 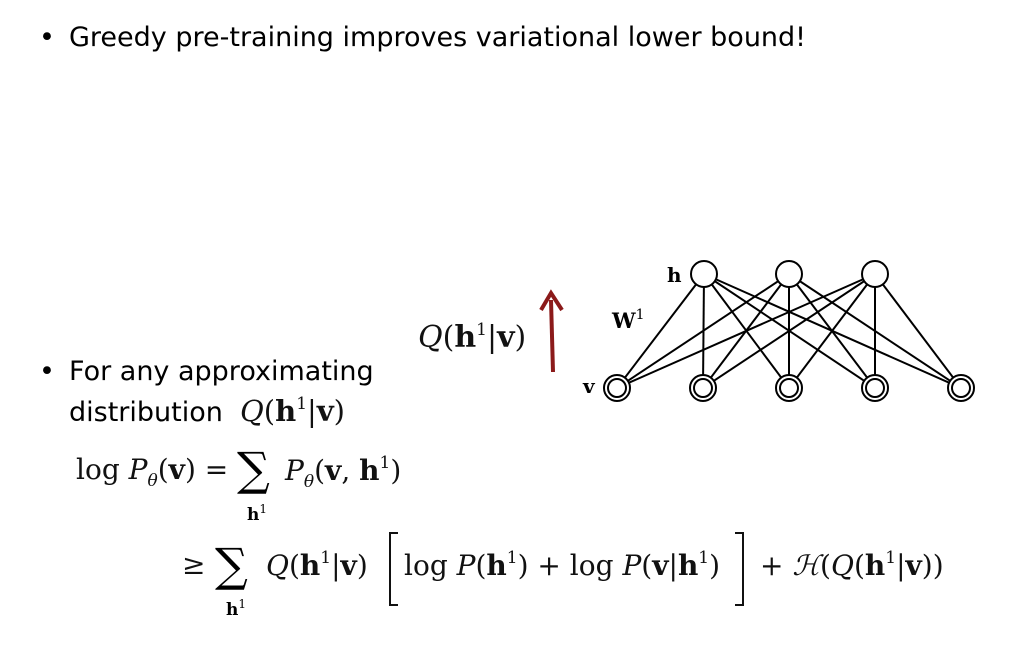 I want to click on label-weights: W1, so click(x=628, y=320).